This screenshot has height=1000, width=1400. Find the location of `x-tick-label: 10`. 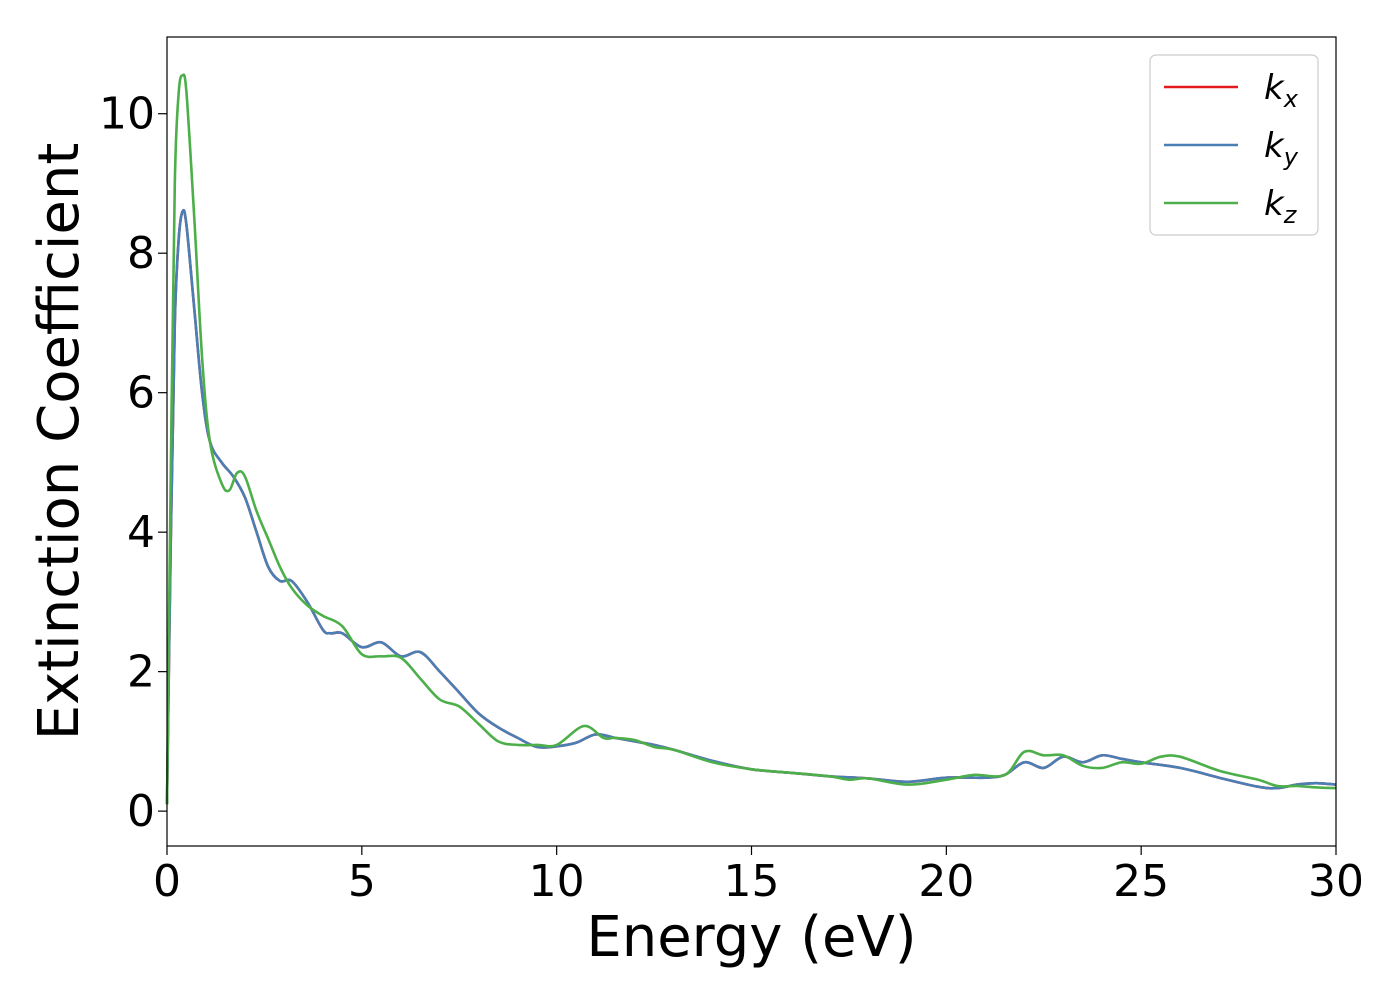

x-tick-label: 10 is located at coordinates (557, 881).